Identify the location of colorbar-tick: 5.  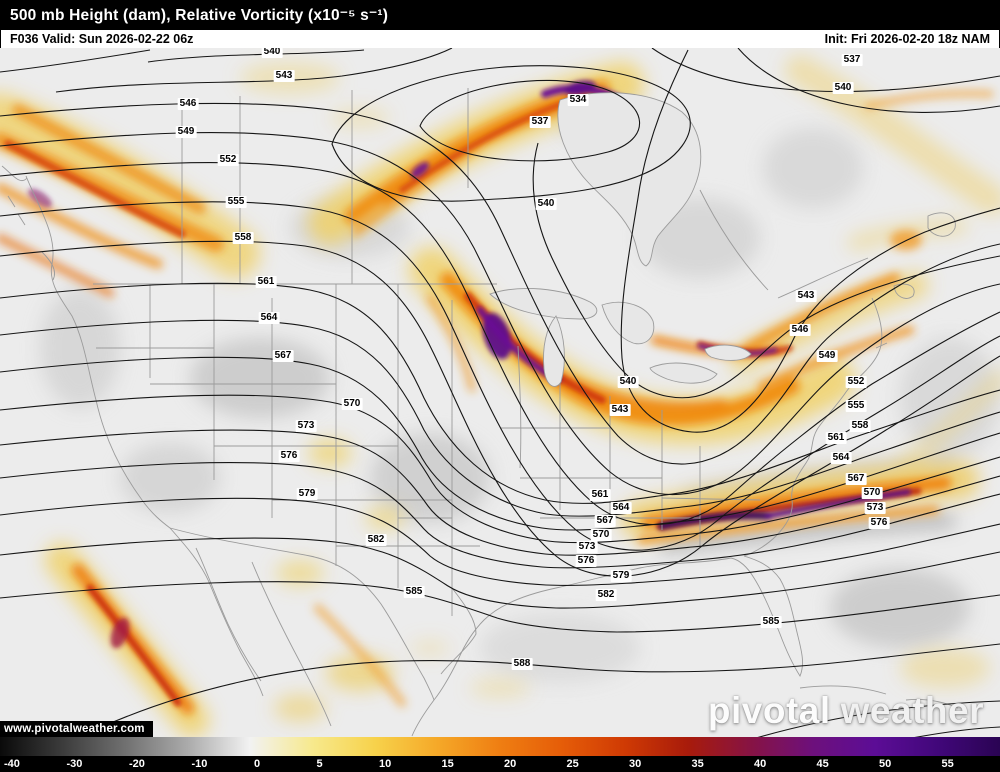
(319, 764).